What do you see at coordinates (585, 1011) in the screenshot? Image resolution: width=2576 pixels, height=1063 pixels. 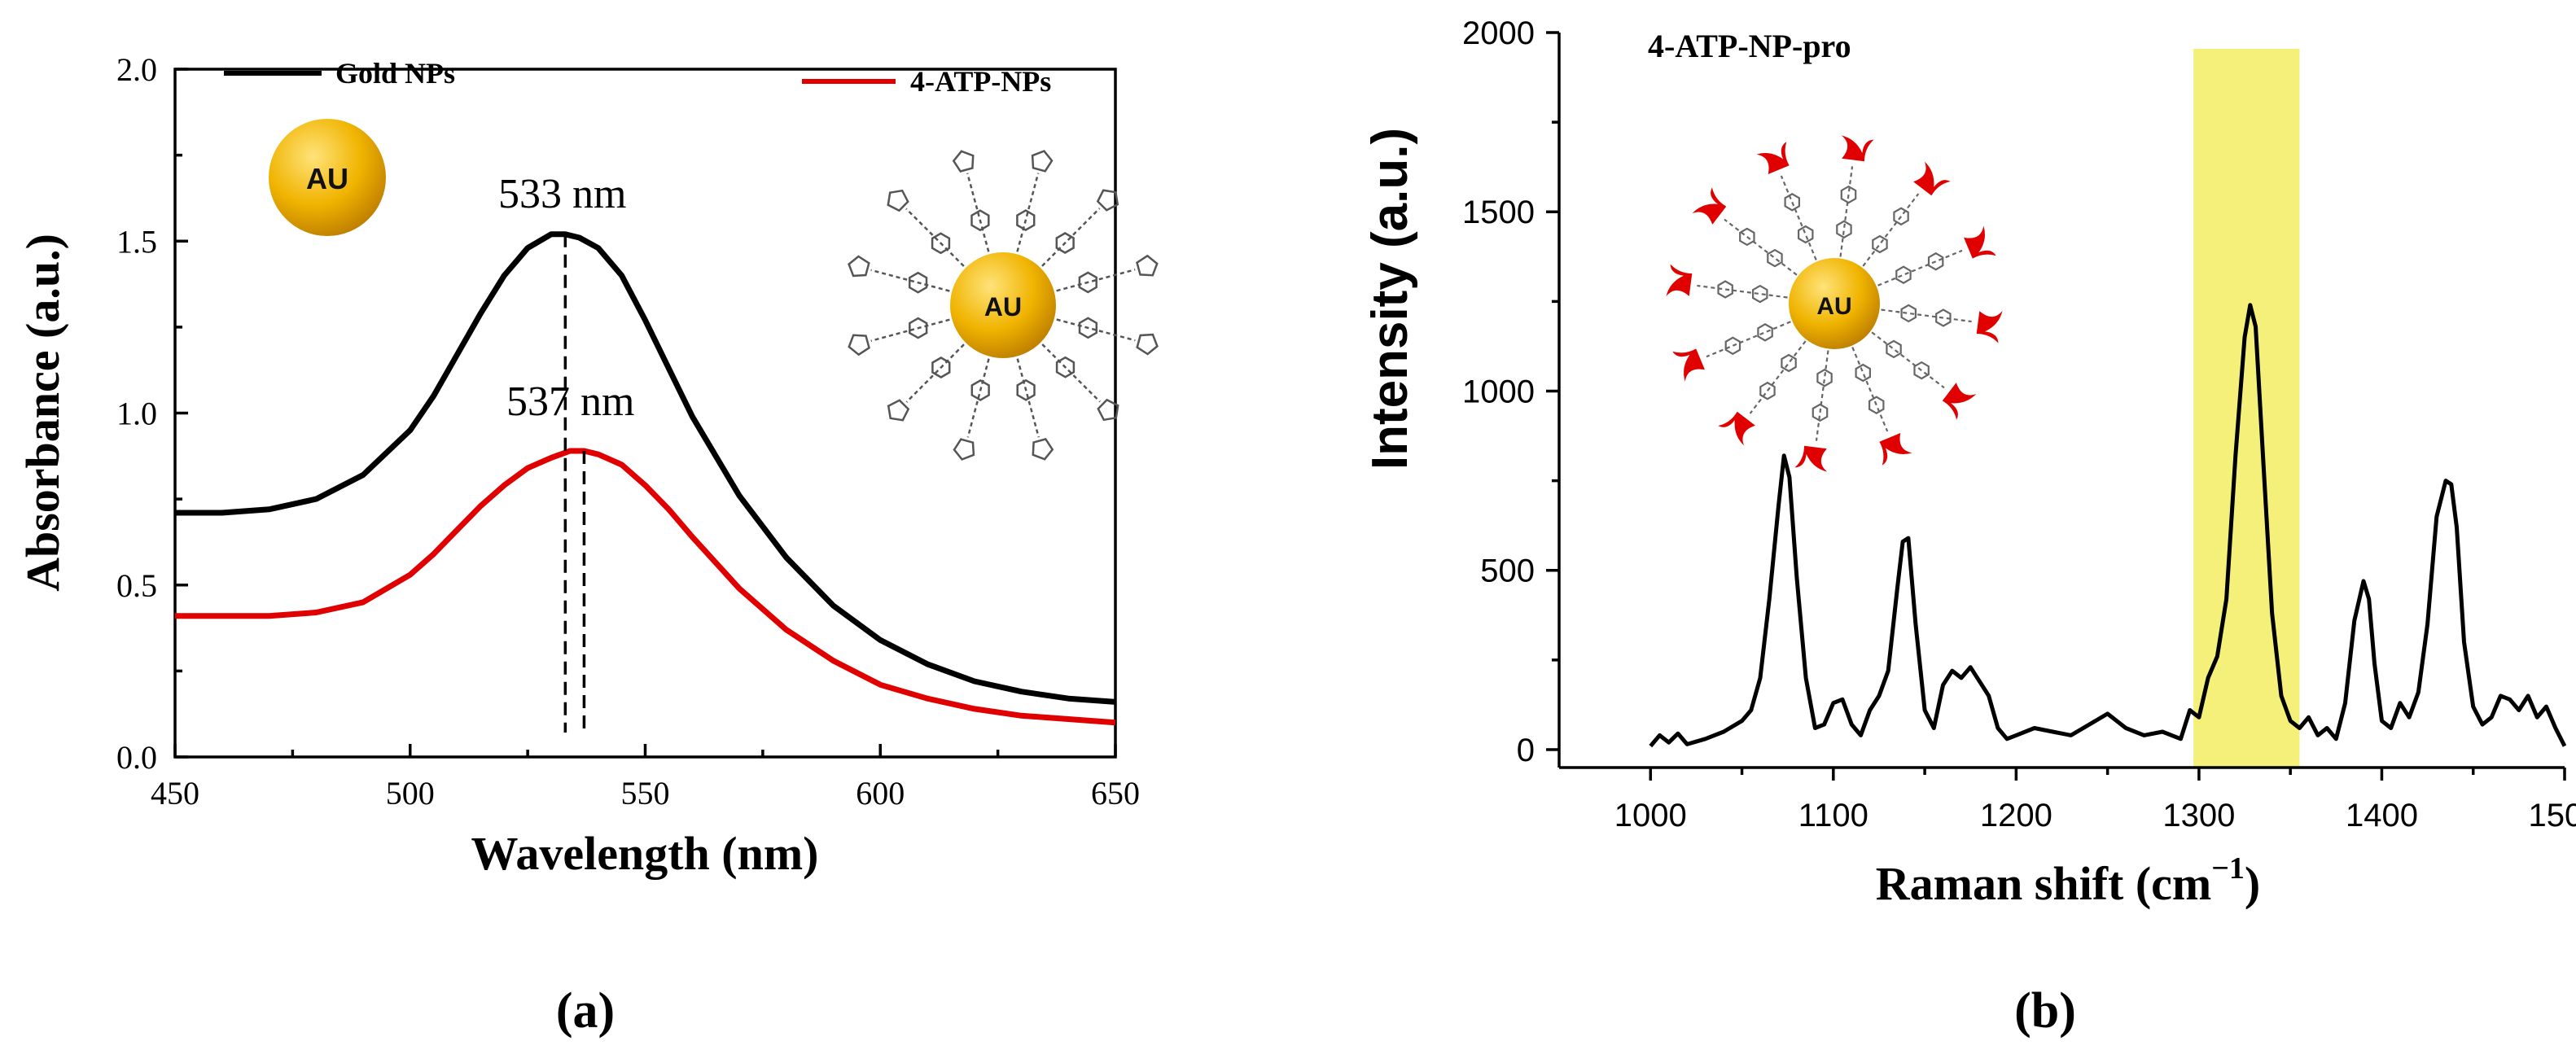 I see `caption-a: (a)` at bounding box center [585, 1011].